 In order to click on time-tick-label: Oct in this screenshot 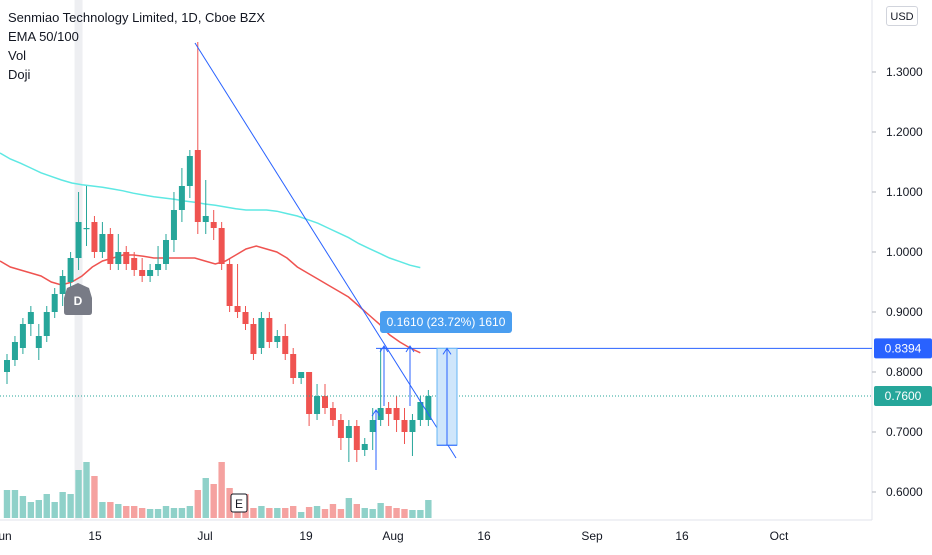, I will do `click(779, 536)`.